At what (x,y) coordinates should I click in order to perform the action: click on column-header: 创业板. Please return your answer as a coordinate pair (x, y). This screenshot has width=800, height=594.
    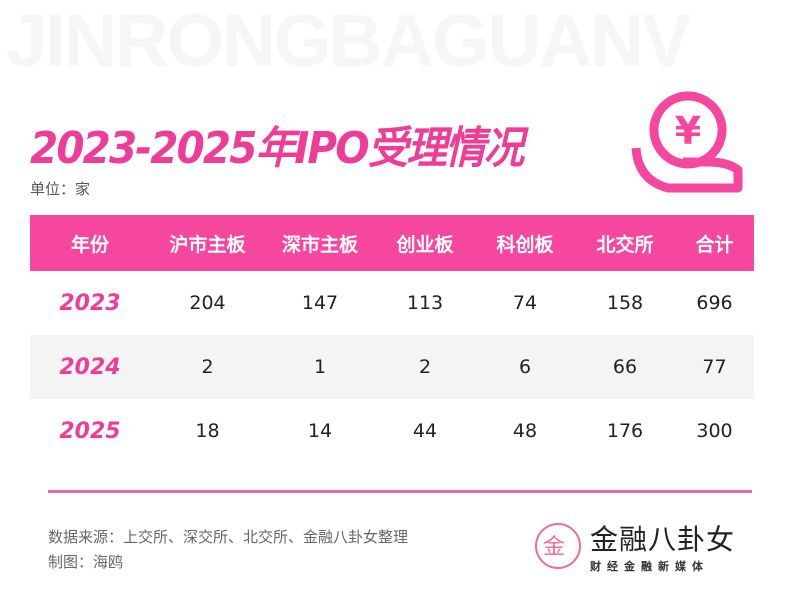
    Looking at the image, I should click on (425, 244).